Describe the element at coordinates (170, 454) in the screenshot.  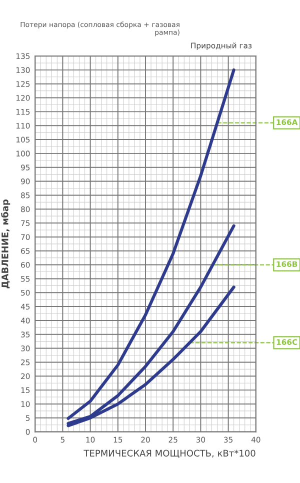
I see `x-axis-title: ТЕРМИЧЕСКАЯ МОЩНОСТЬ, кВт*100` at that location.